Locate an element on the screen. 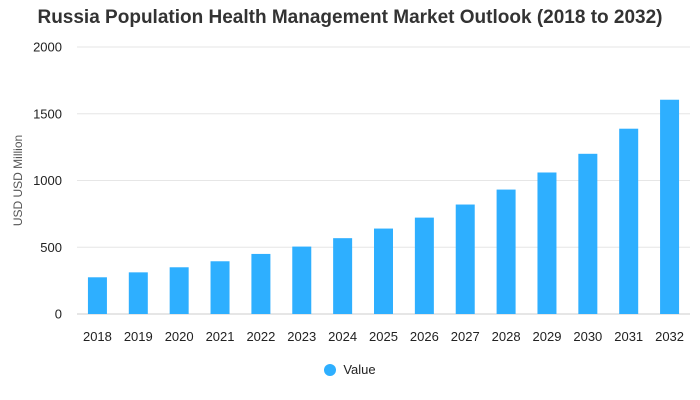  x-tick-label: 2030 is located at coordinates (587, 336).